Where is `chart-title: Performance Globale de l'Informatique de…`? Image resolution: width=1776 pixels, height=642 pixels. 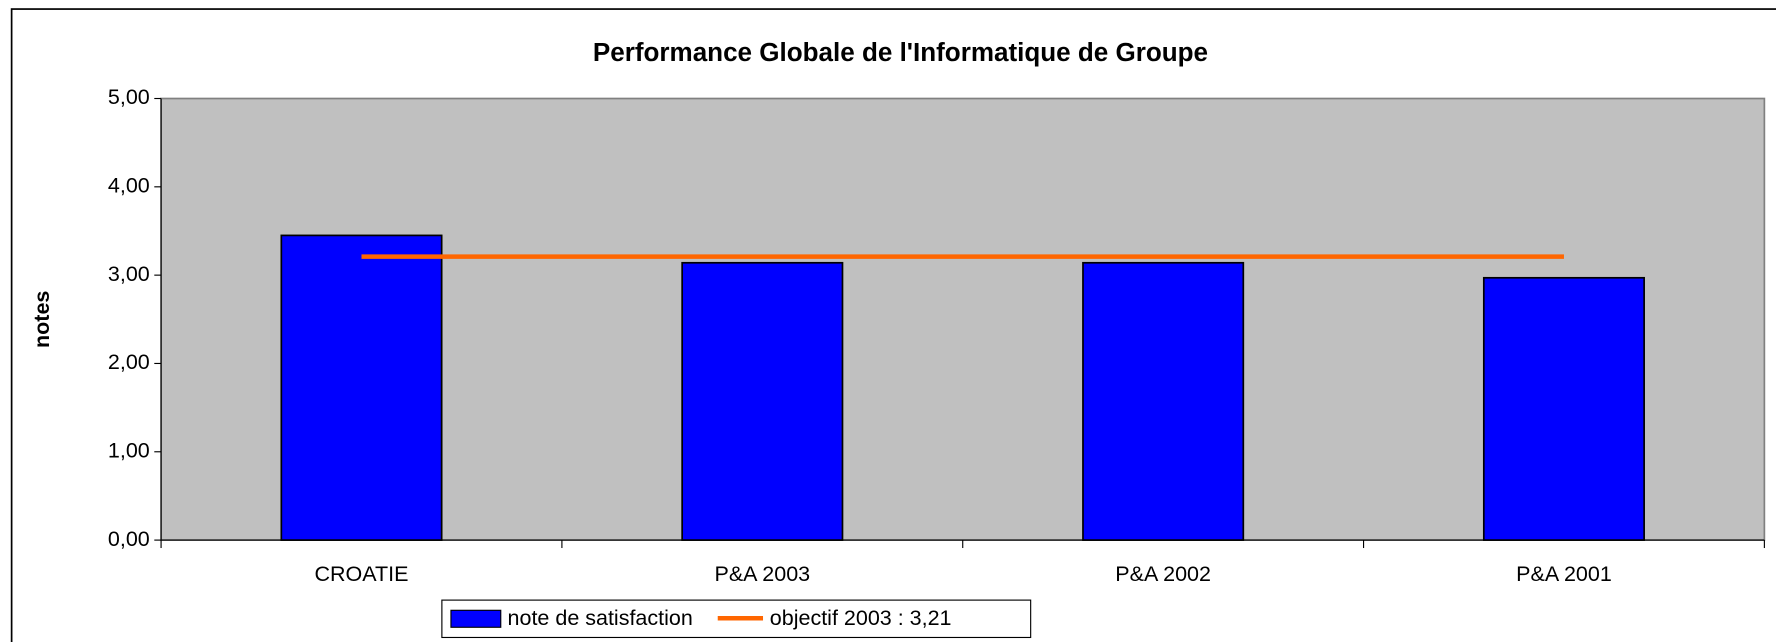 chart-title: Performance Globale de l'Informatique de… is located at coordinates (900, 52).